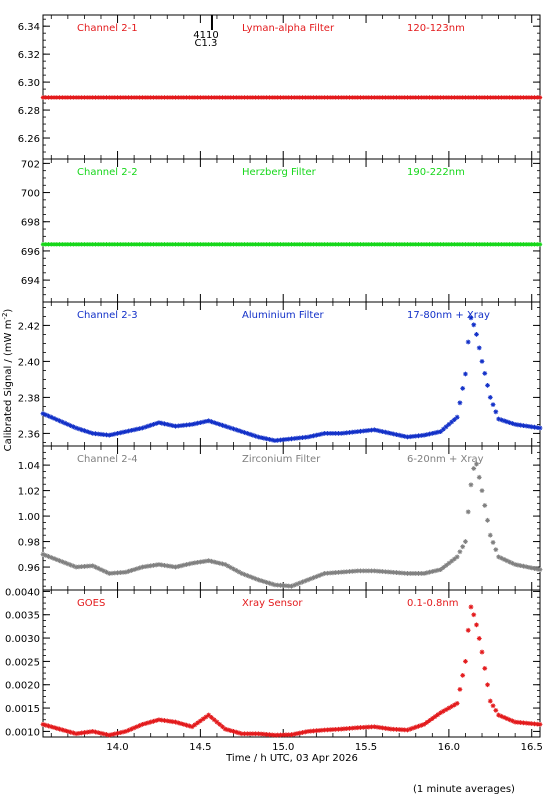 Image resolution: width=550 pixels, height=800 pixels. I want to click on y-tick-label: 6.30, so click(29, 83).